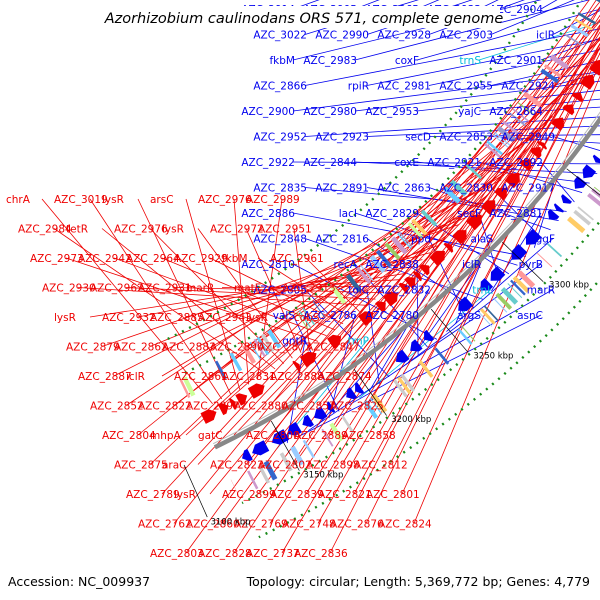  I want to click on reverse-gene-label-9: lysR, so click(173, 230).